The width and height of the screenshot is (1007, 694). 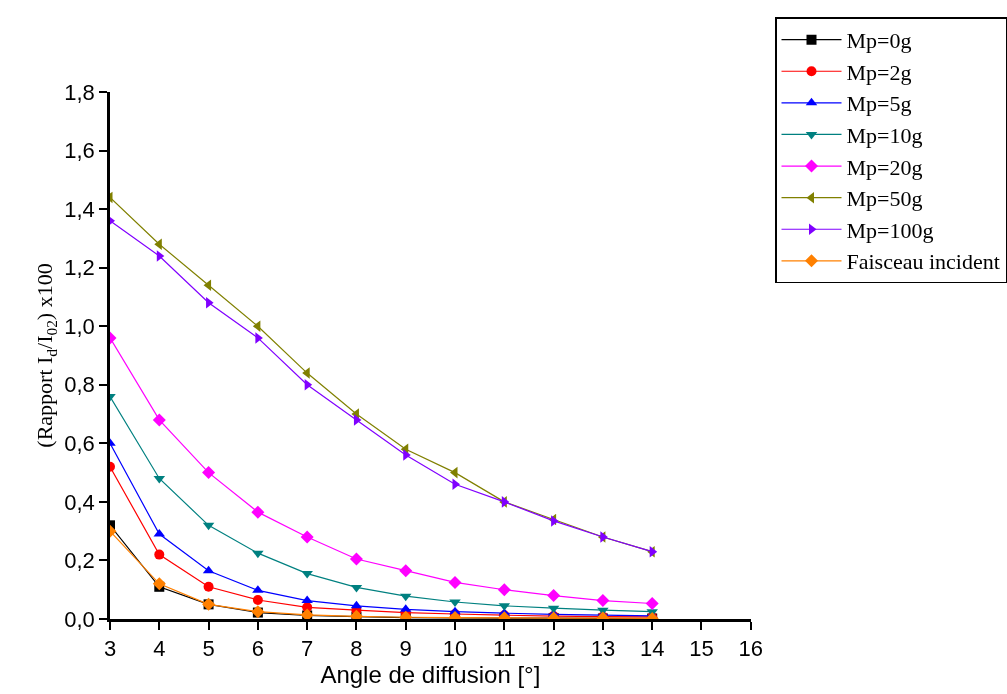 What do you see at coordinates (79, 502) in the screenshot?
I see `y-tick-label: 0,4` at bounding box center [79, 502].